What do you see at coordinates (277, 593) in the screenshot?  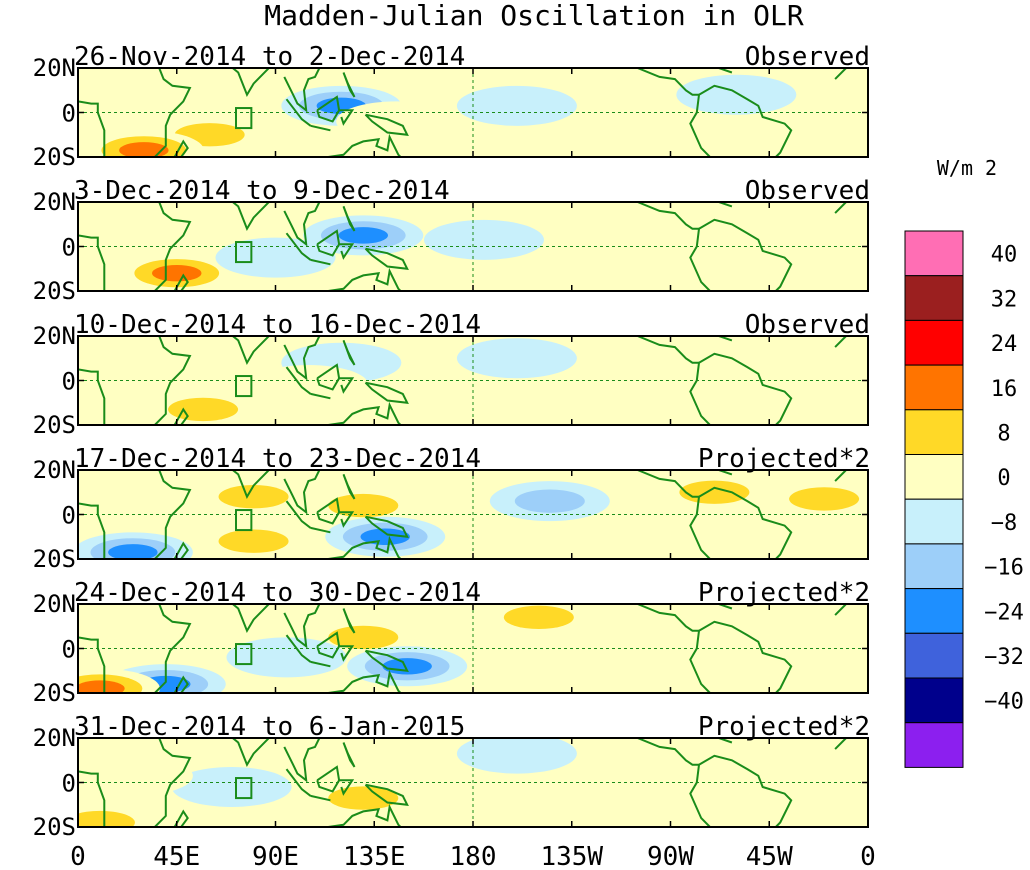 I see `panel-period: 24-Dec-2014 to 30-Dec-2014` at bounding box center [277, 593].